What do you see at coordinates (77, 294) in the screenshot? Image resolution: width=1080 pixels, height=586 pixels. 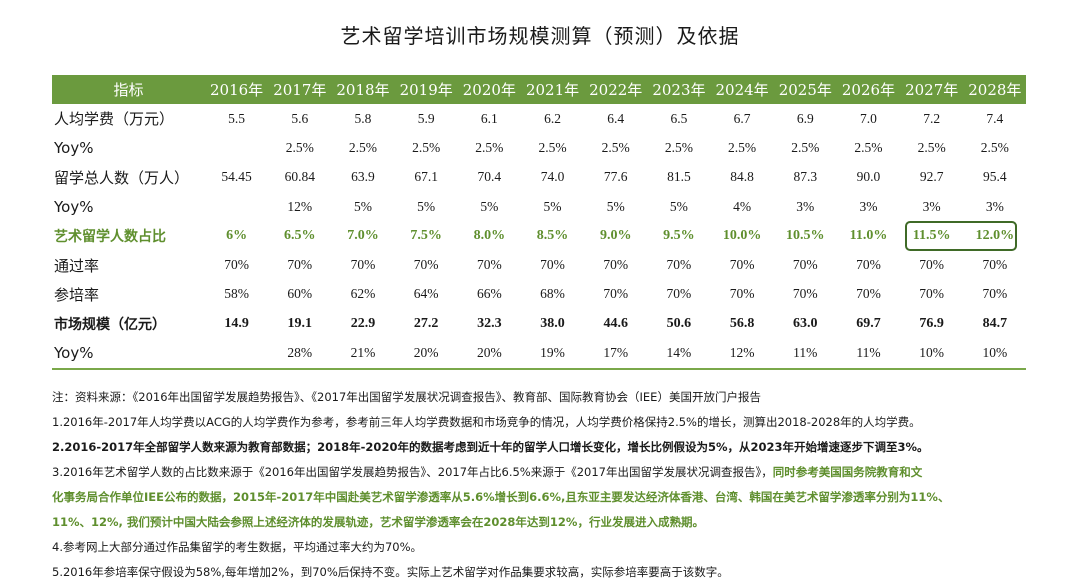 I see `row-label: 参培率` at bounding box center [77, 294].